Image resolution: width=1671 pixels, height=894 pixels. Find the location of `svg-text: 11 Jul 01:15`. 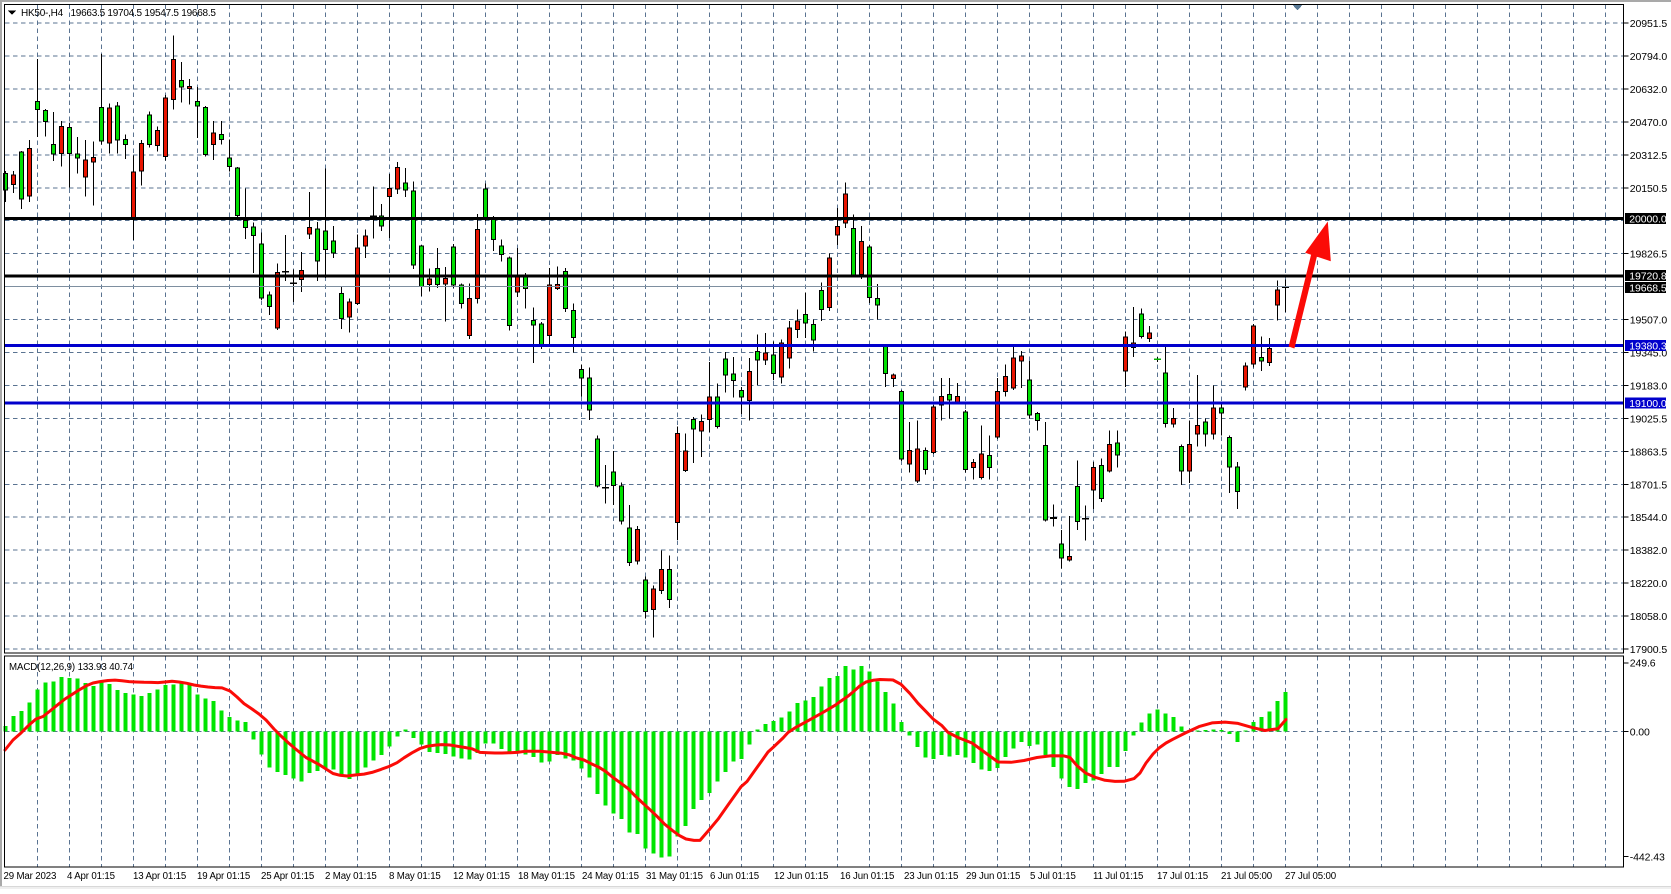

svg-text: 11 Jul 01:15 is located at coordinates (1118, 876).